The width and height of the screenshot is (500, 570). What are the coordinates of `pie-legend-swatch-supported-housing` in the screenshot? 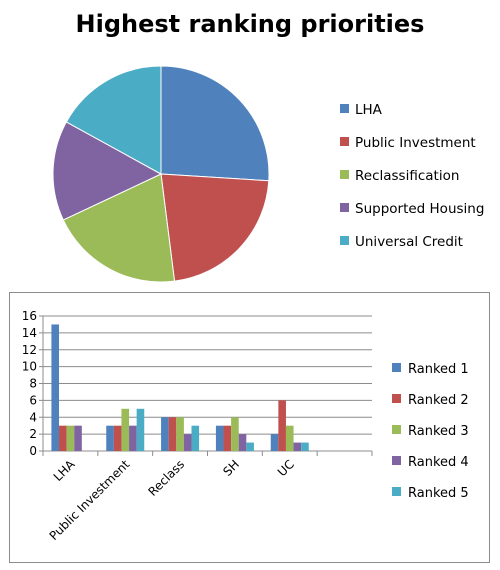 It's located at (344, 207).